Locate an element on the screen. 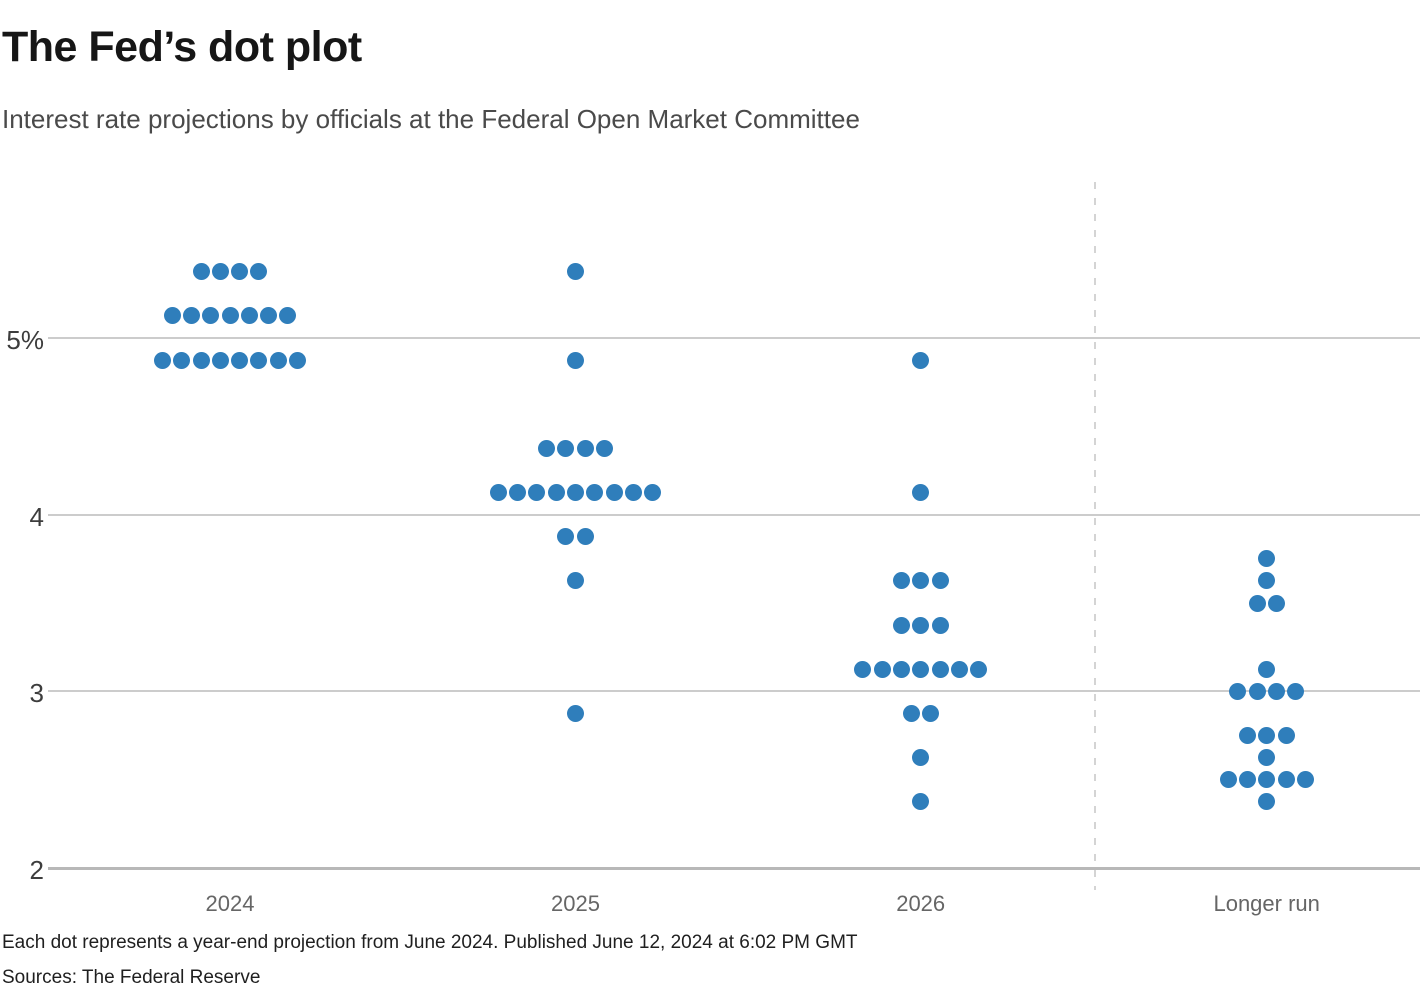  y-tick-label-4: 4 is located at coordinates (36, 516).